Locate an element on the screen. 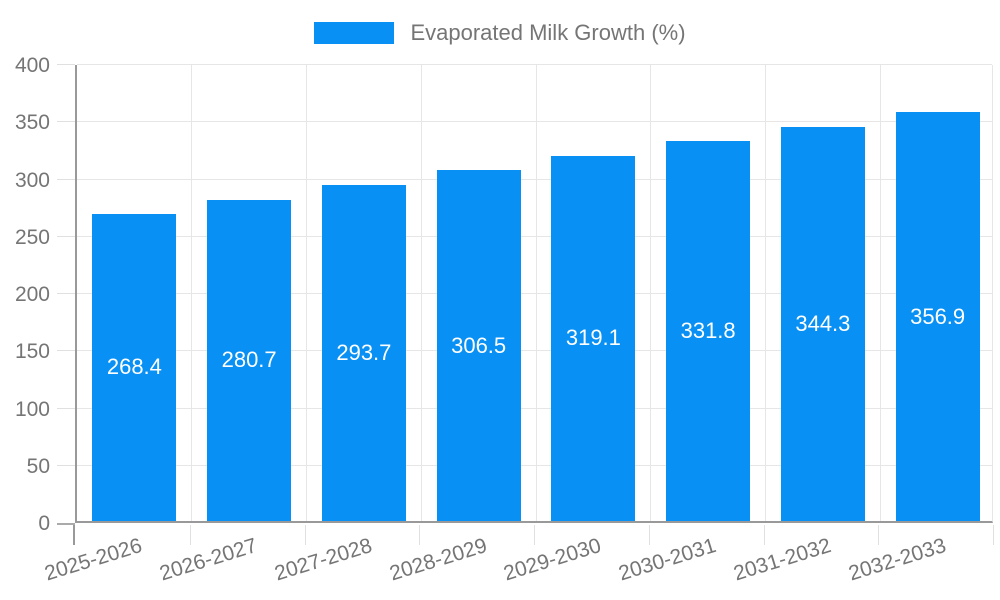 This screenshot has height=600, width=1000. bar-2029-2030: 319.1 is located at coordinates (593, 338).